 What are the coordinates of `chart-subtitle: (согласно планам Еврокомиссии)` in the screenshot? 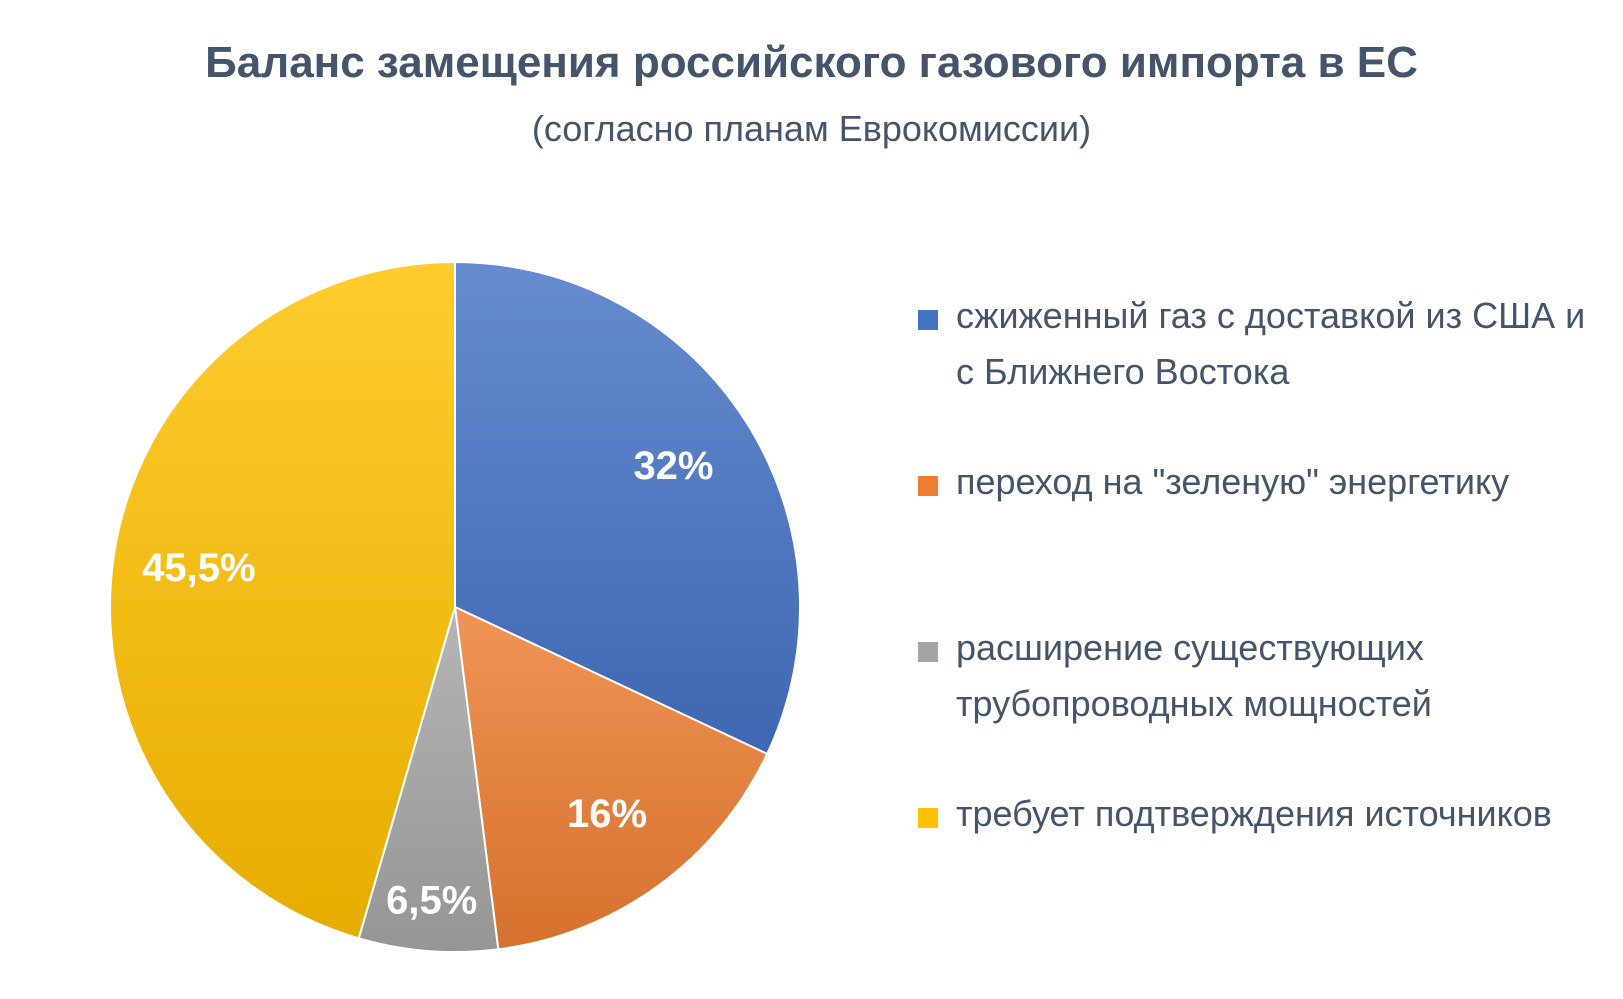 It's located at (811, 128).